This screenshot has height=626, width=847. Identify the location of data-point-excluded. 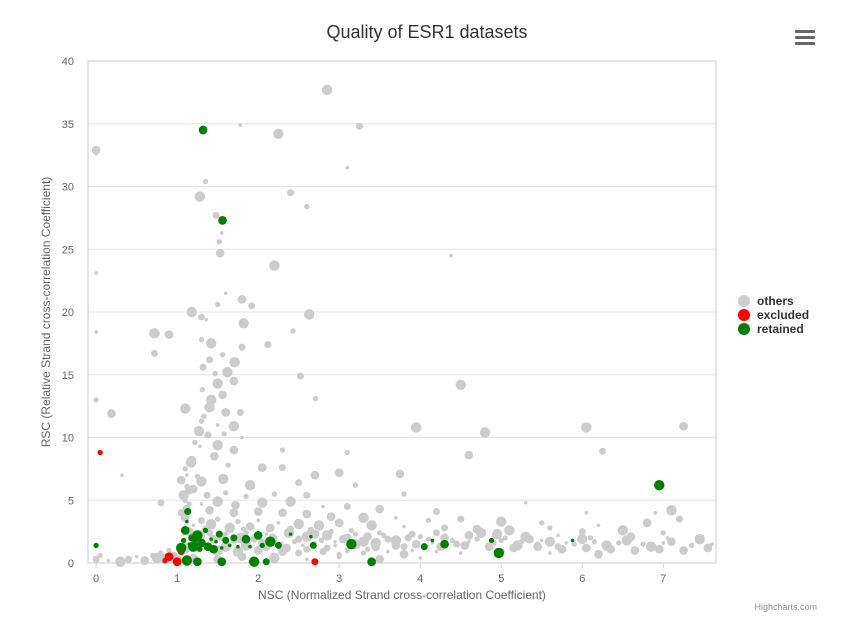
(100, 452).